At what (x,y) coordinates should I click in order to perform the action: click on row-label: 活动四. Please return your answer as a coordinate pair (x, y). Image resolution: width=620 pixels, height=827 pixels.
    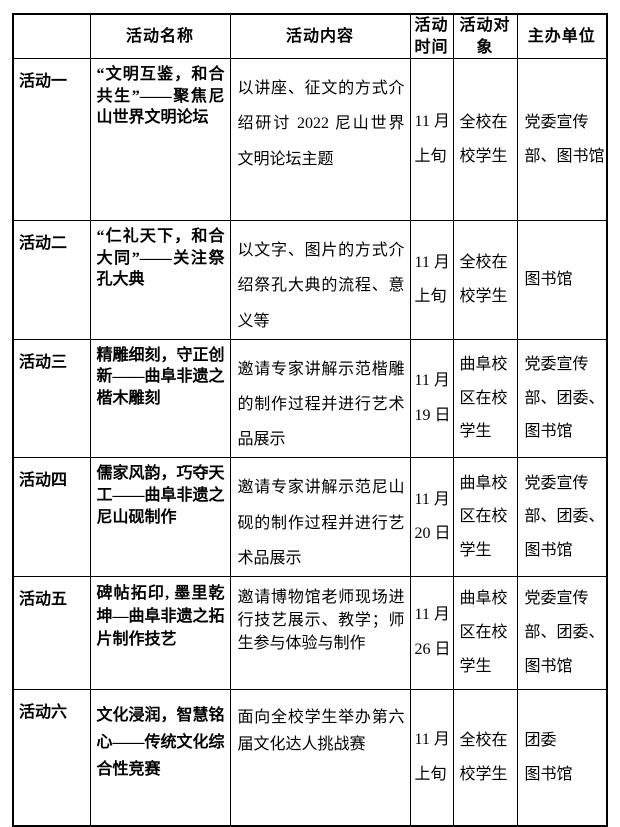
    Looking at the image, I should click on (51, 517).